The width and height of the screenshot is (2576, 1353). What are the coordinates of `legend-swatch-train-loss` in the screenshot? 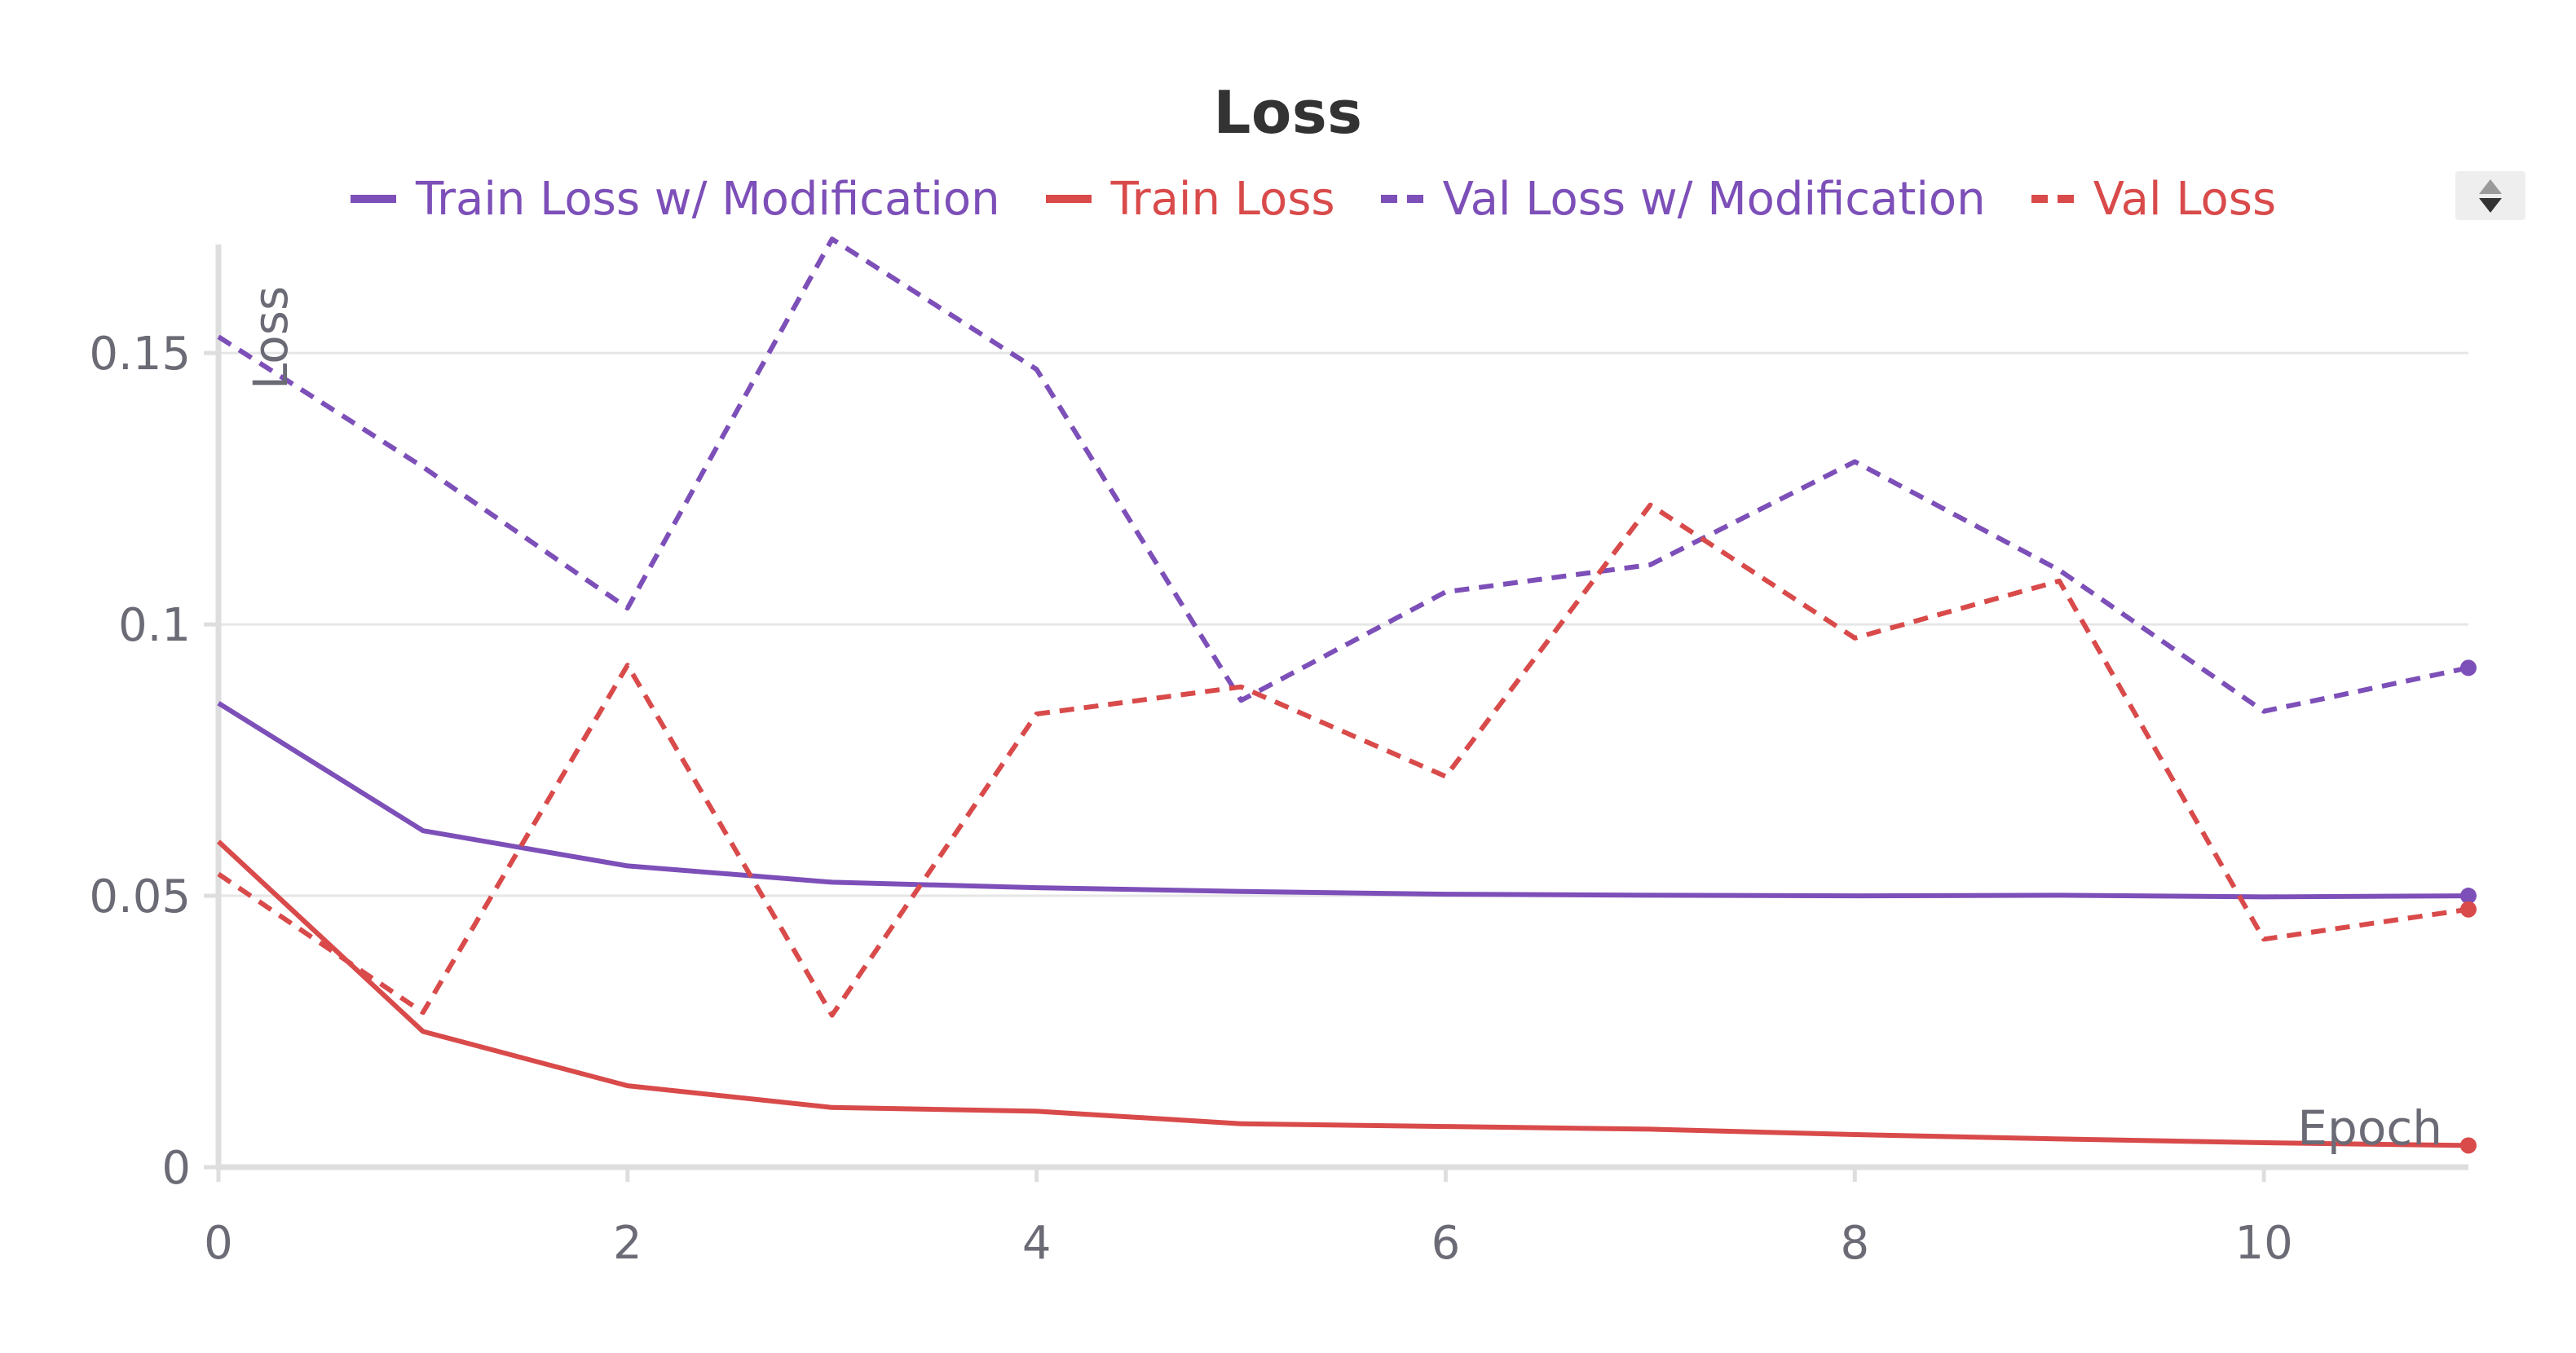 It's located at (1068, 199).